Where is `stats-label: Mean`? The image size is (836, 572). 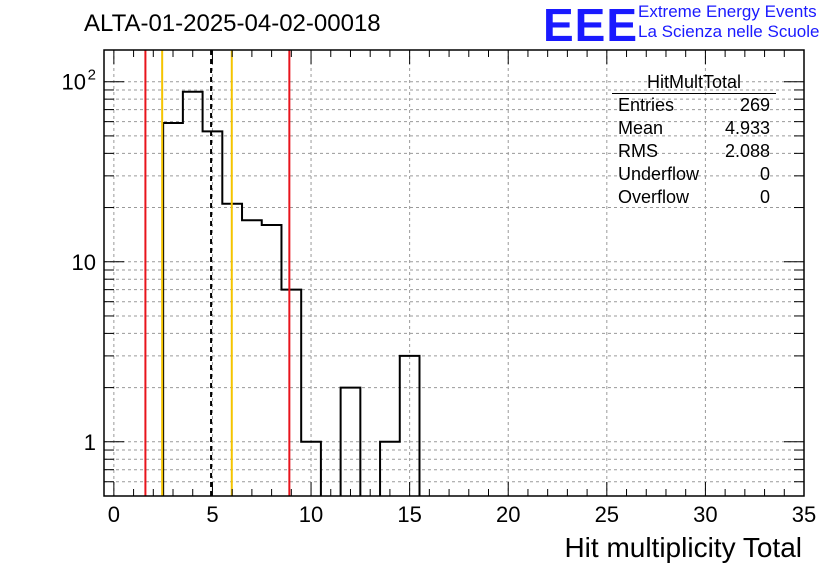 stats-label: Mean is located at coordinates (641, 128).